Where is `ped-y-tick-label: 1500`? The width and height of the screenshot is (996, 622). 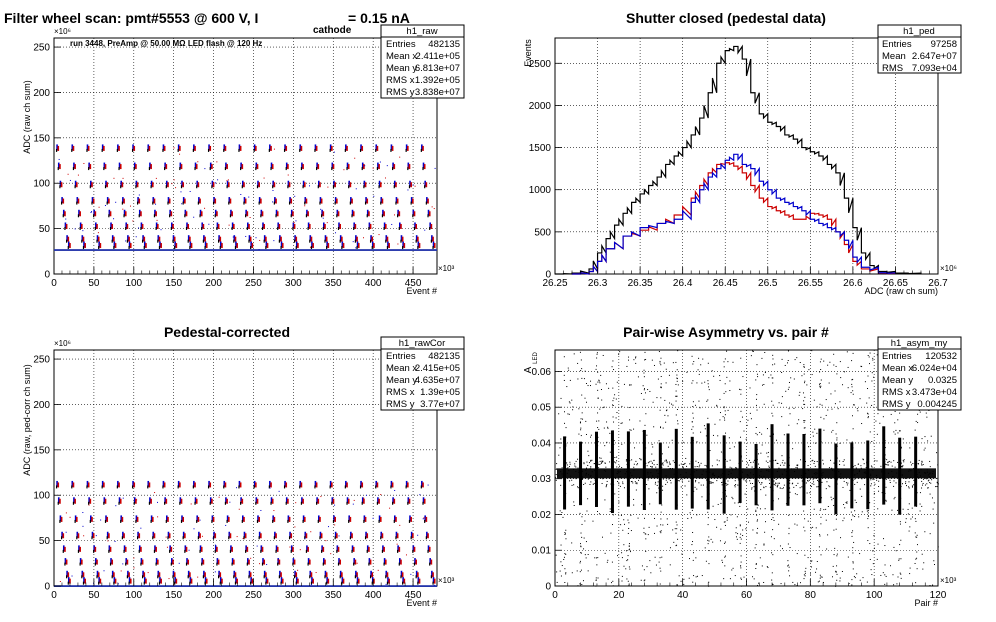
ped-y-tick-label: 1500 is located at coordinates (540, 148).